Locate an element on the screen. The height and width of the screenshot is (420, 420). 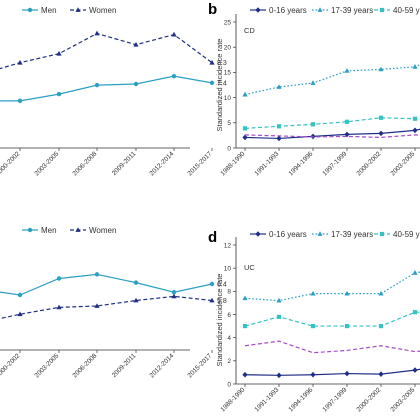
y-tick-label: 8 is located at coordinates (229, 292).